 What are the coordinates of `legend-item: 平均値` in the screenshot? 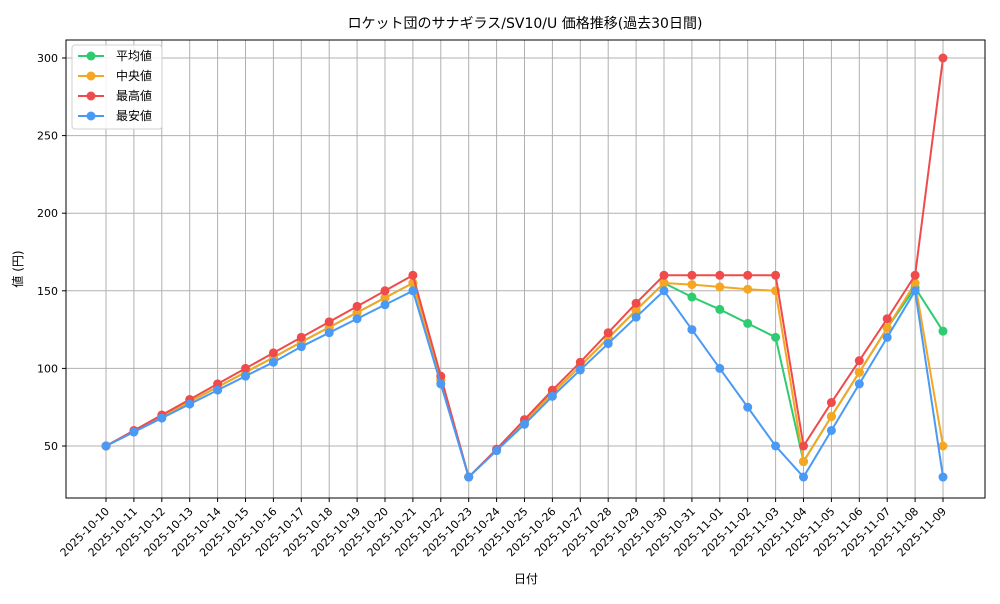 It's located at (115, 55).